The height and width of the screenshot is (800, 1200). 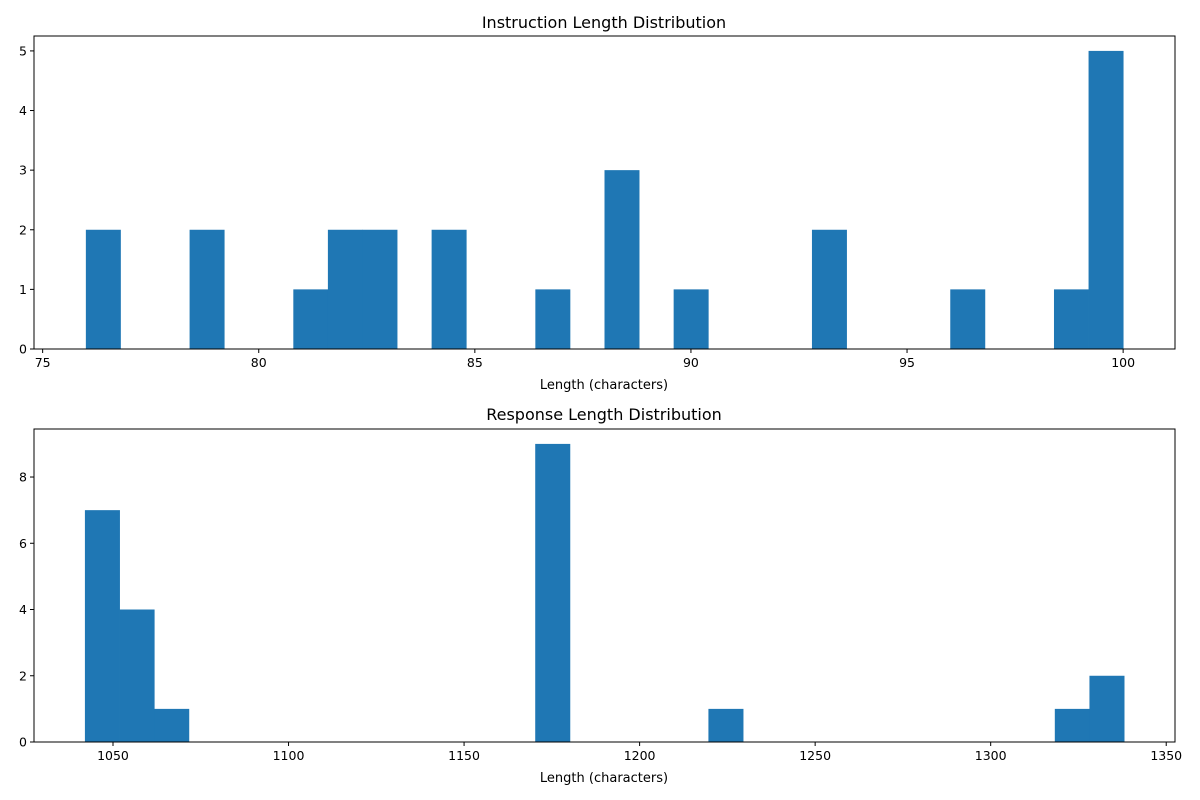 I want to click on x-tick-label: 95, so click(x=907, y=362).